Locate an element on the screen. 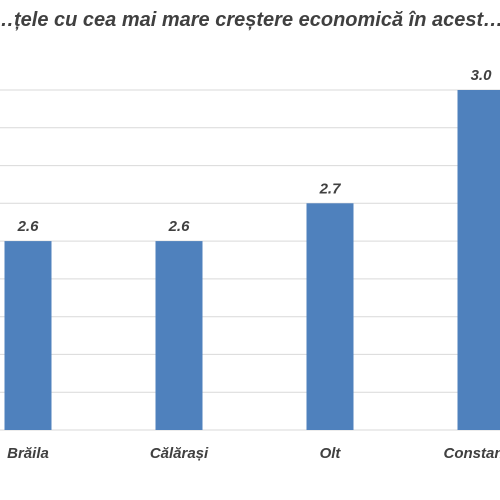 Image resolution: width=500 pixels, height=500 pixels. category-label-0: Brăila is located at coordinates (28, 453).